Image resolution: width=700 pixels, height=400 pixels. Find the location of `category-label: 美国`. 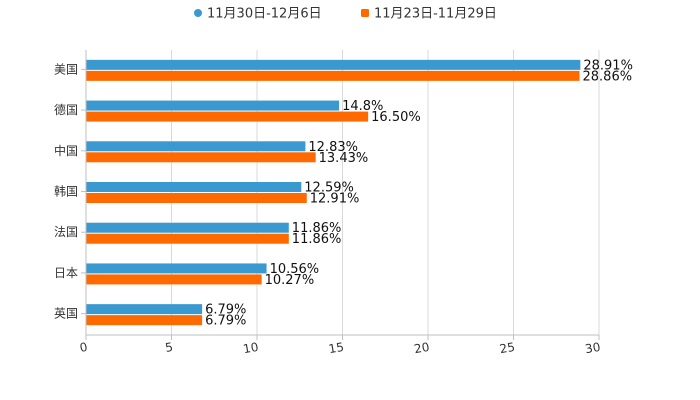

category-label: 美国 is located at coordinates (66, 69).